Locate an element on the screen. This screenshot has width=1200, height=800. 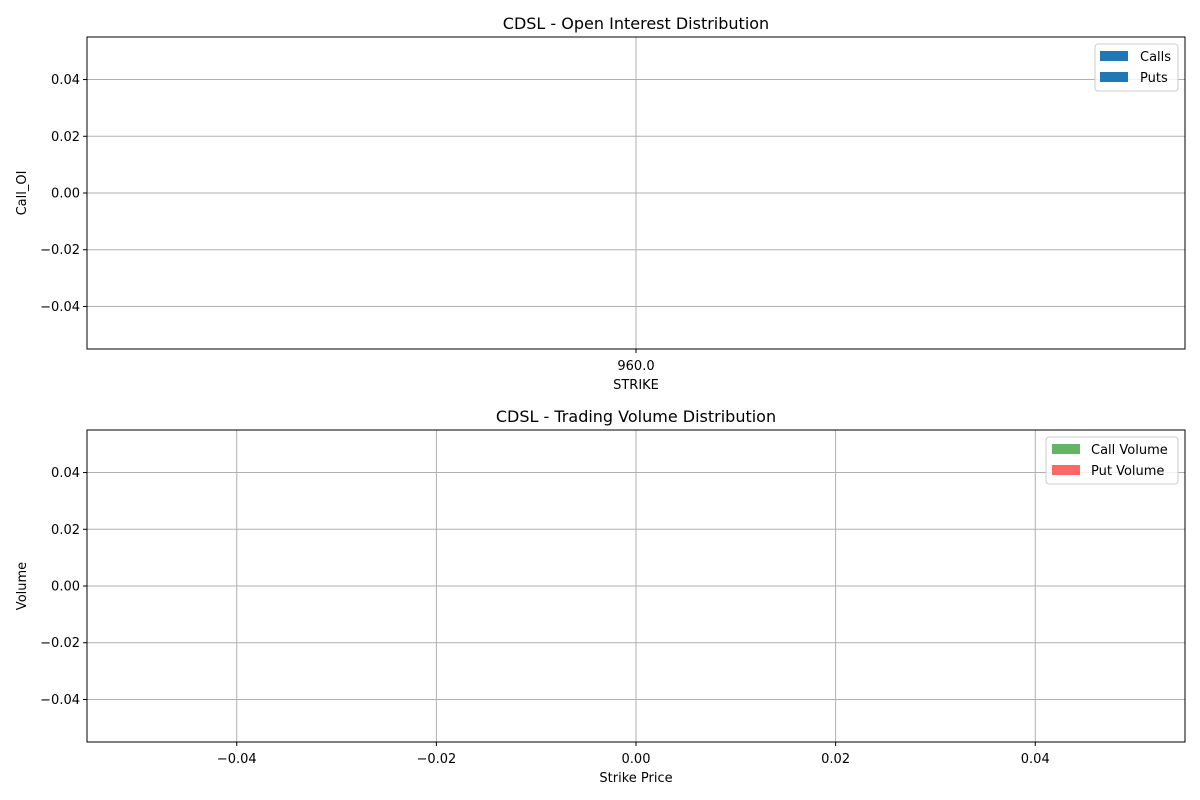
oi-y-tick-label: 0.00 is located at coordinates (65, 194).